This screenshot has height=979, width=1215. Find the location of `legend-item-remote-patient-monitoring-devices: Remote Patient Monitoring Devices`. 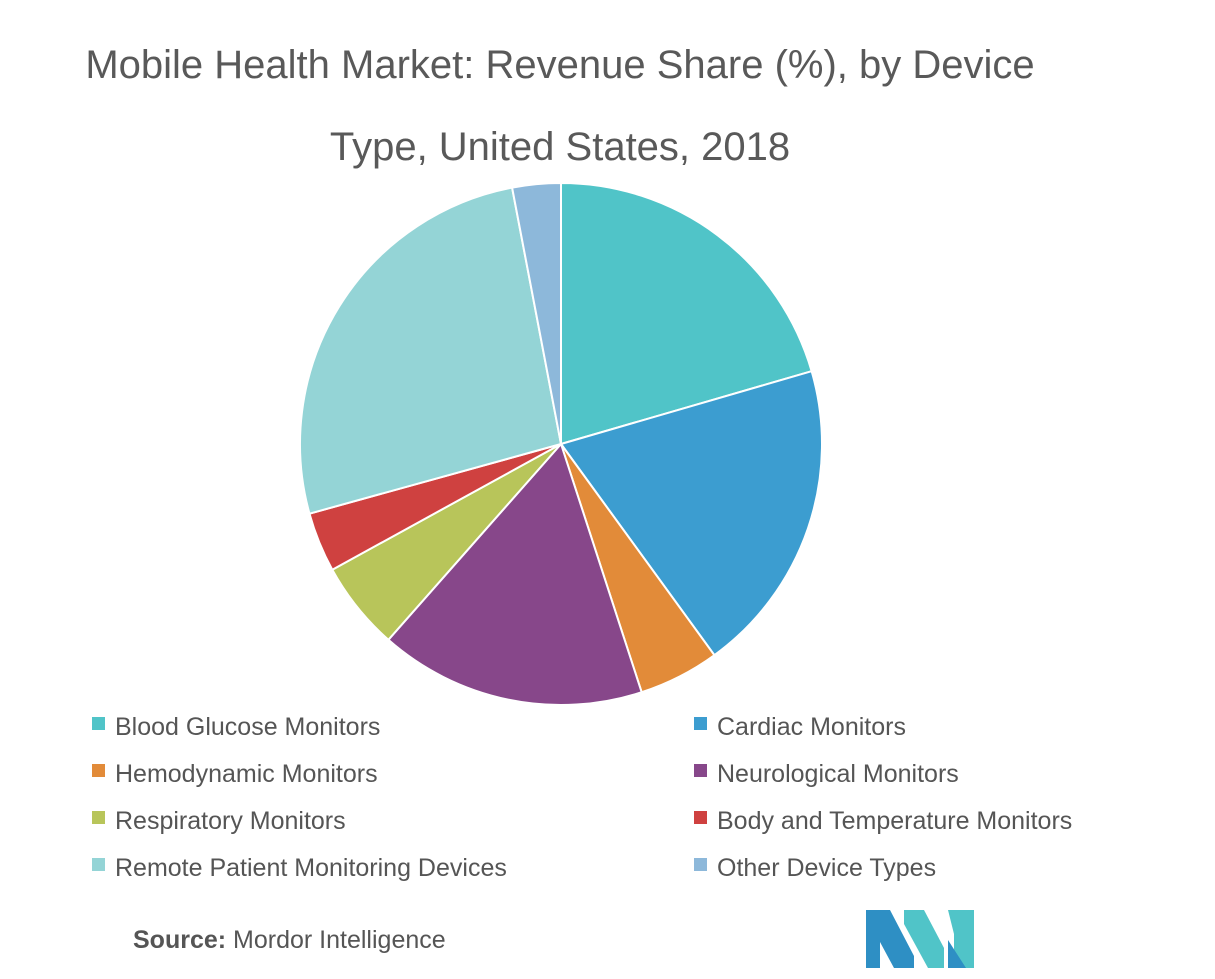

legend-item-remote-patient-monitoring-devices: Remote Patient Monitoring Devices is located at coordinates (393, 868).